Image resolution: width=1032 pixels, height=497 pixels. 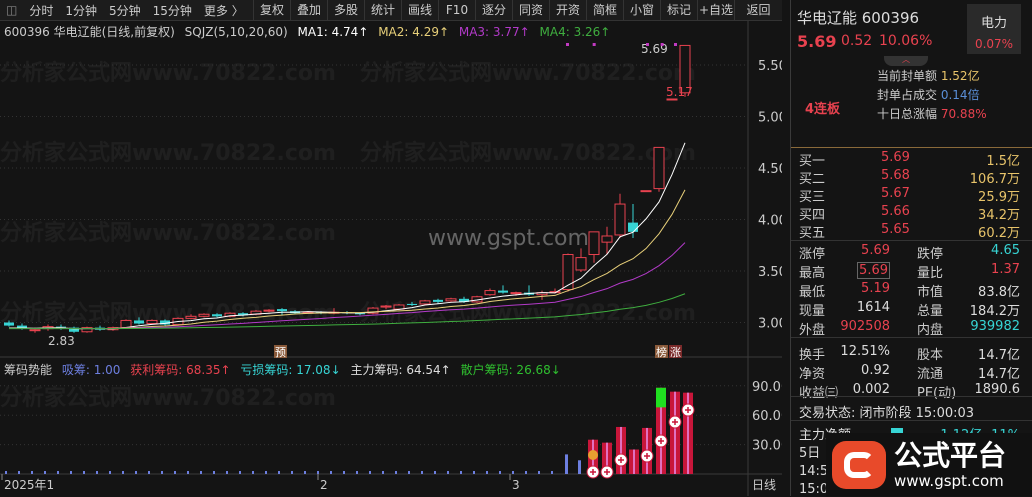 What do you see at coordinates (812, 374) in the screenshot?
I see `stat-label: 净资` at bounding box center [812, 374].